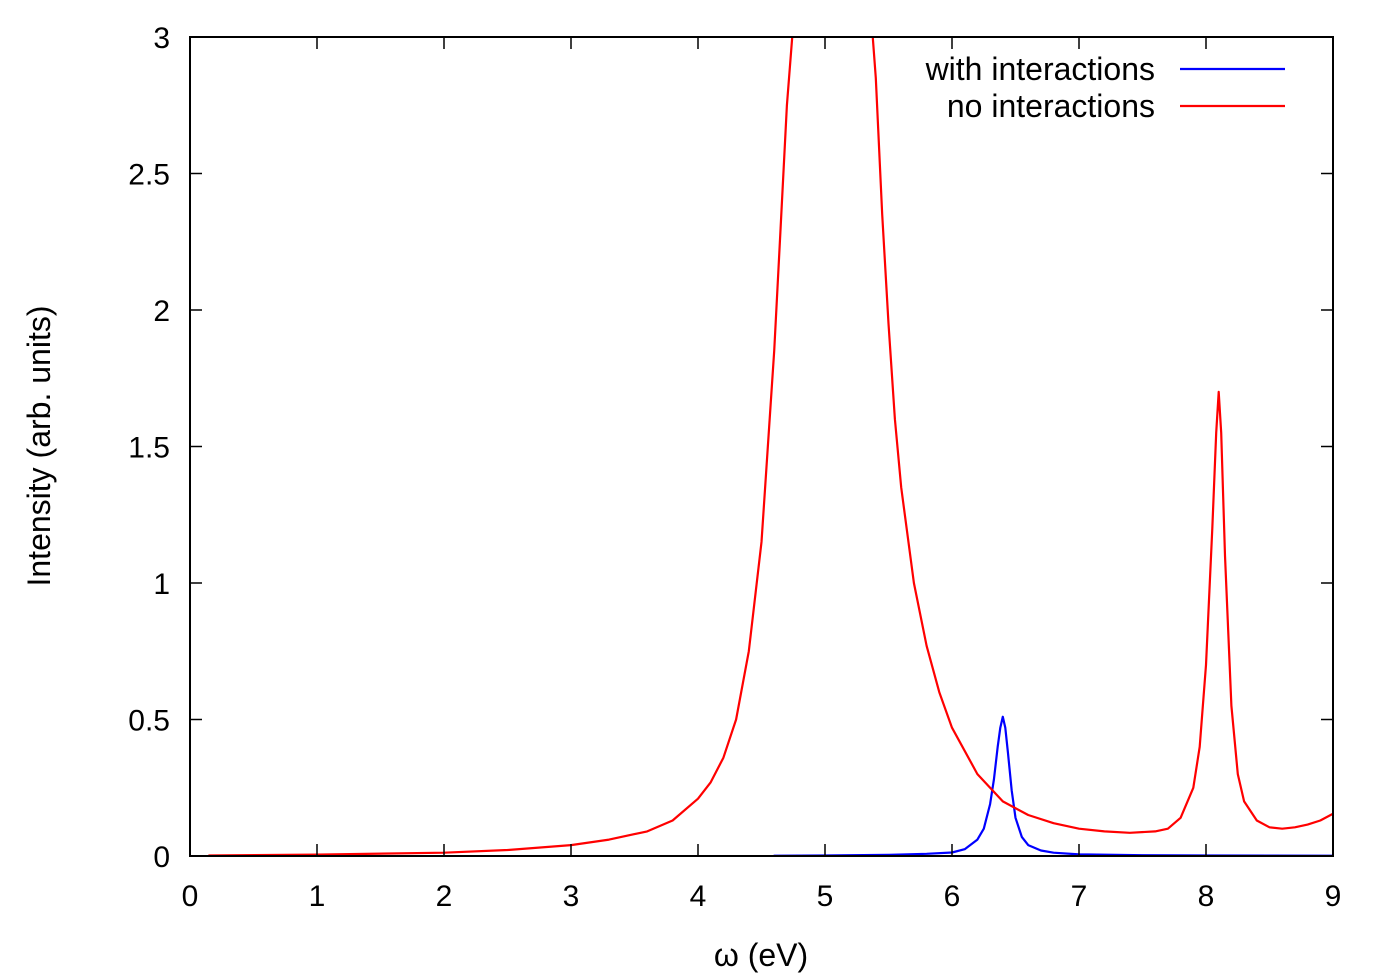 This screenshot has width=1393, height=978. Describe the element at coordinates (317, 896) in the screenshot. I see `x-tick-label: 1` at that location.